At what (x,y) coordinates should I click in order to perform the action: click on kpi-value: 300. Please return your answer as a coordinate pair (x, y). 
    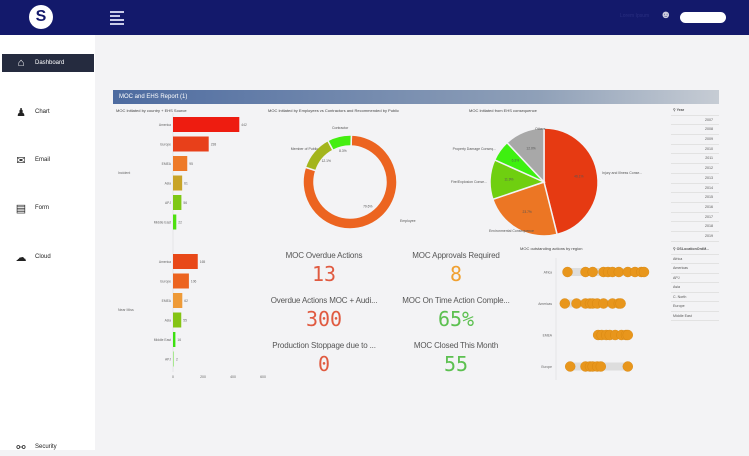
    Looking at the image, I should click on (324, 319).